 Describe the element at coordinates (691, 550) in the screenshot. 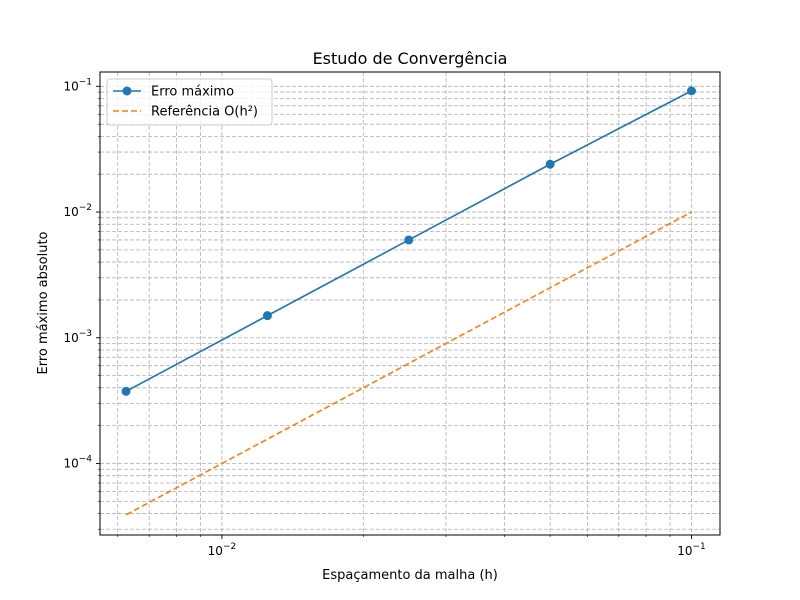

I see `x-tick-label: 10⁻¹` at that location.